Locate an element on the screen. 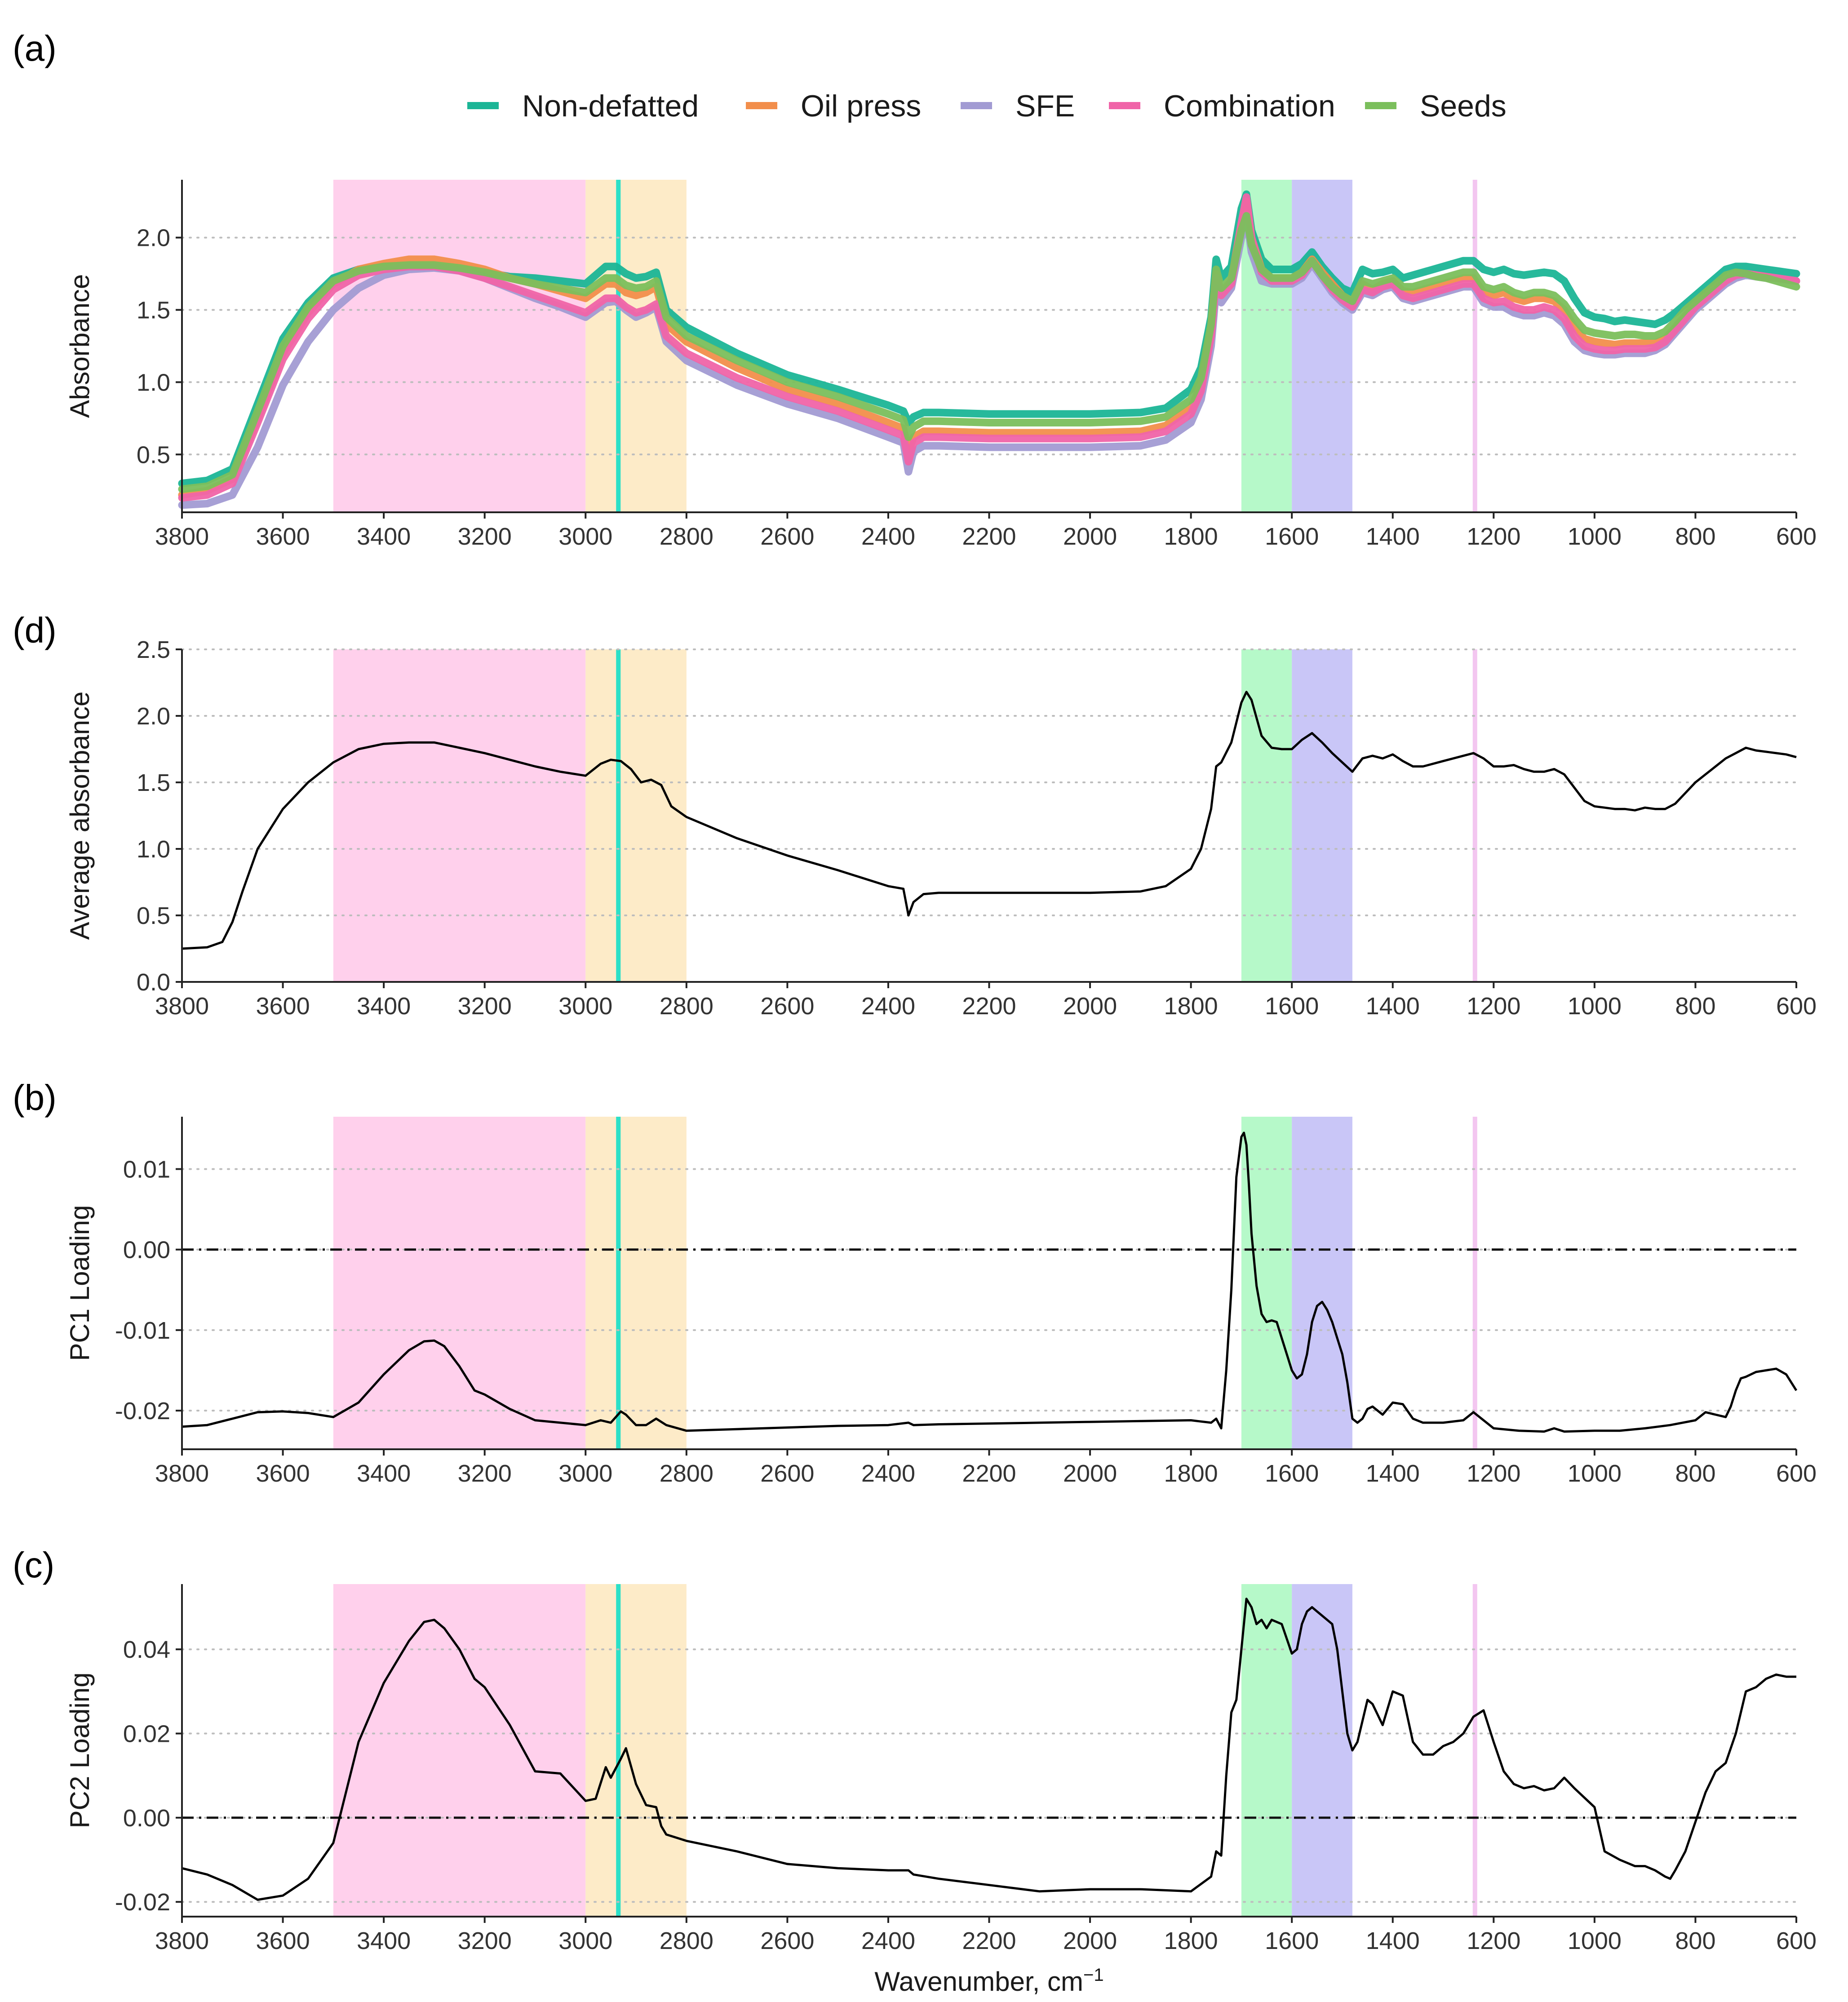  y-tick-label: -0.01 is located at coordinates (142, 1331).